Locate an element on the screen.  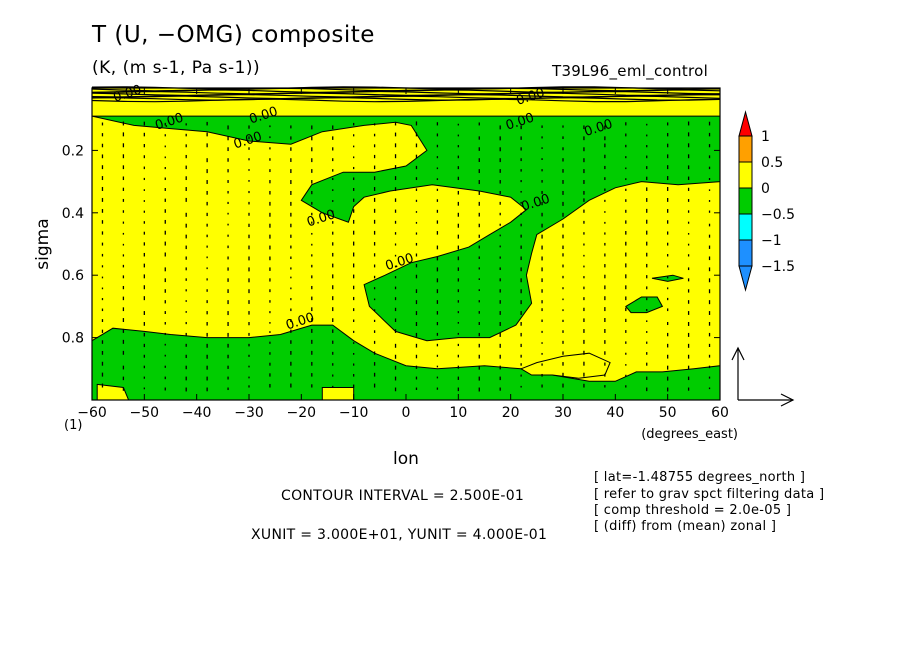
positive-island-bottom-mid is located at coordinates (338, 394).